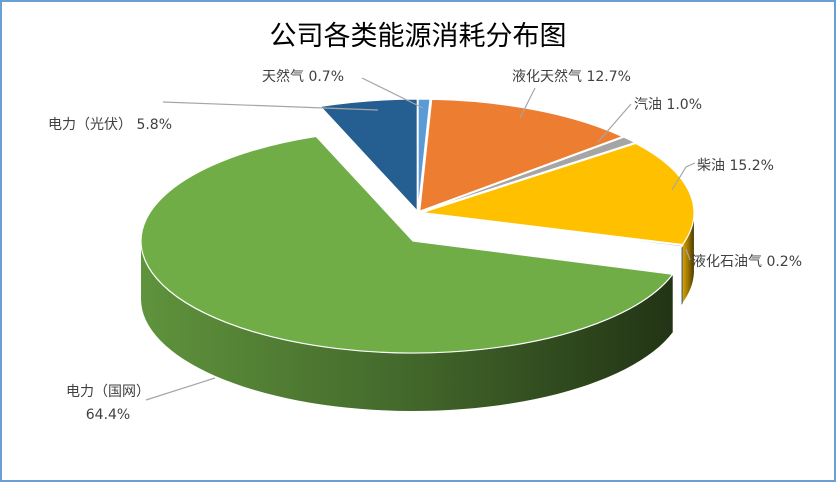  I want to click on data-label-2: 汽油 1.0%, so click(668, 105).